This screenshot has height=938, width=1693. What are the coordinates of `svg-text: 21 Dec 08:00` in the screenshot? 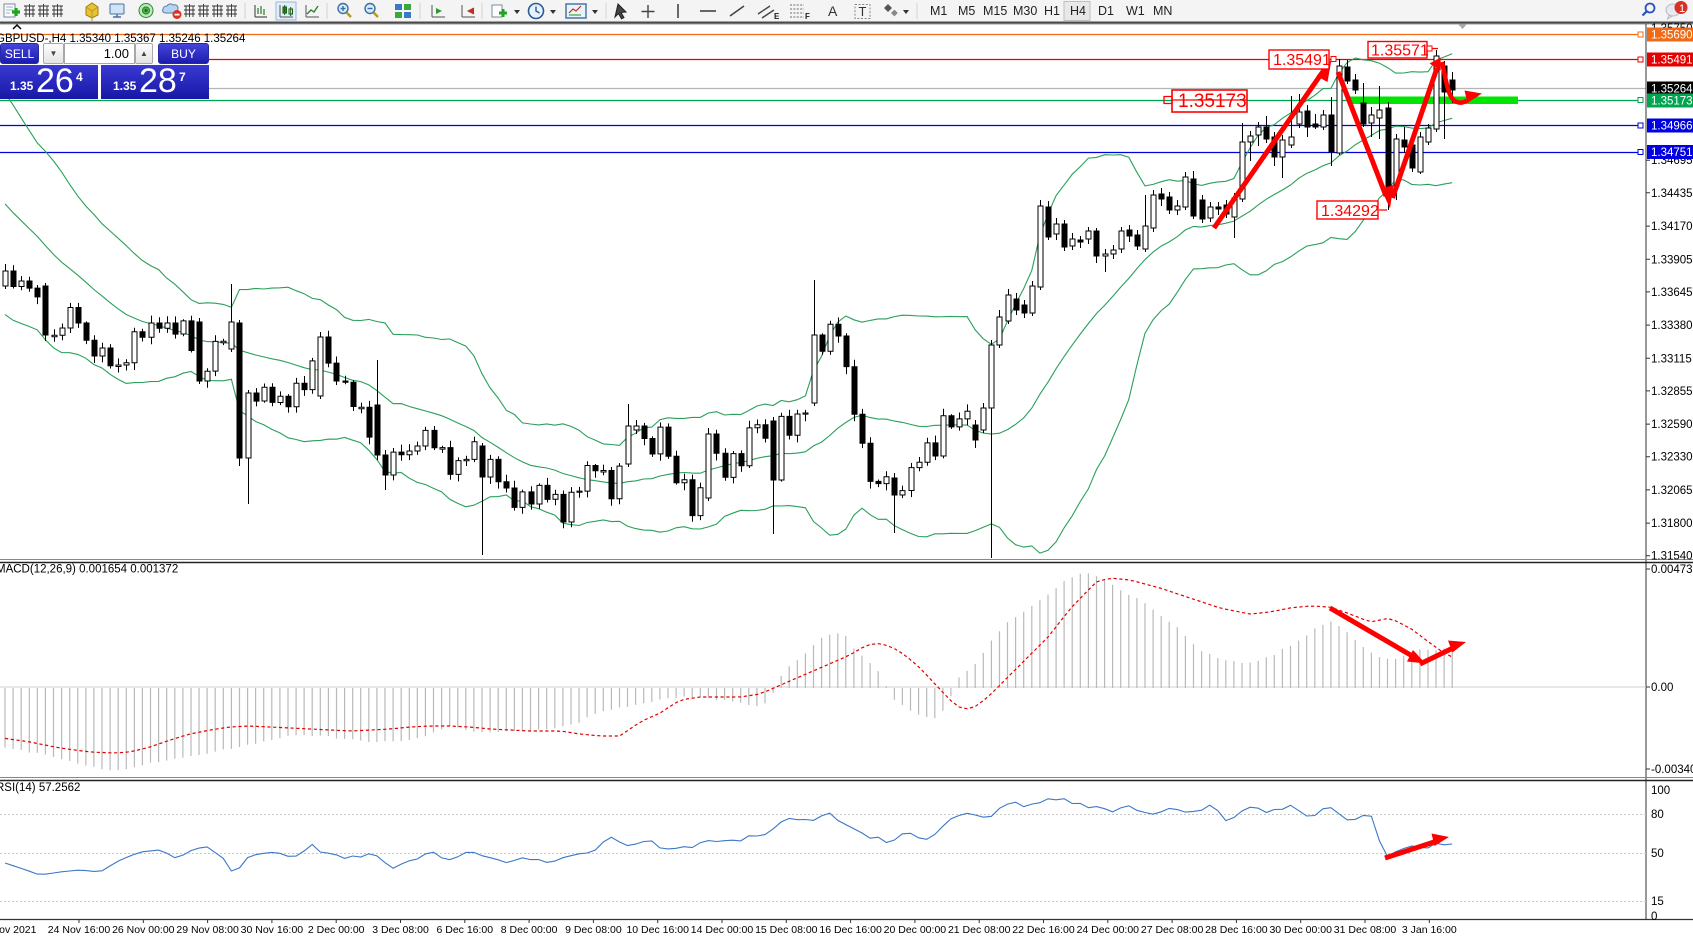 It's located at (979, 930).